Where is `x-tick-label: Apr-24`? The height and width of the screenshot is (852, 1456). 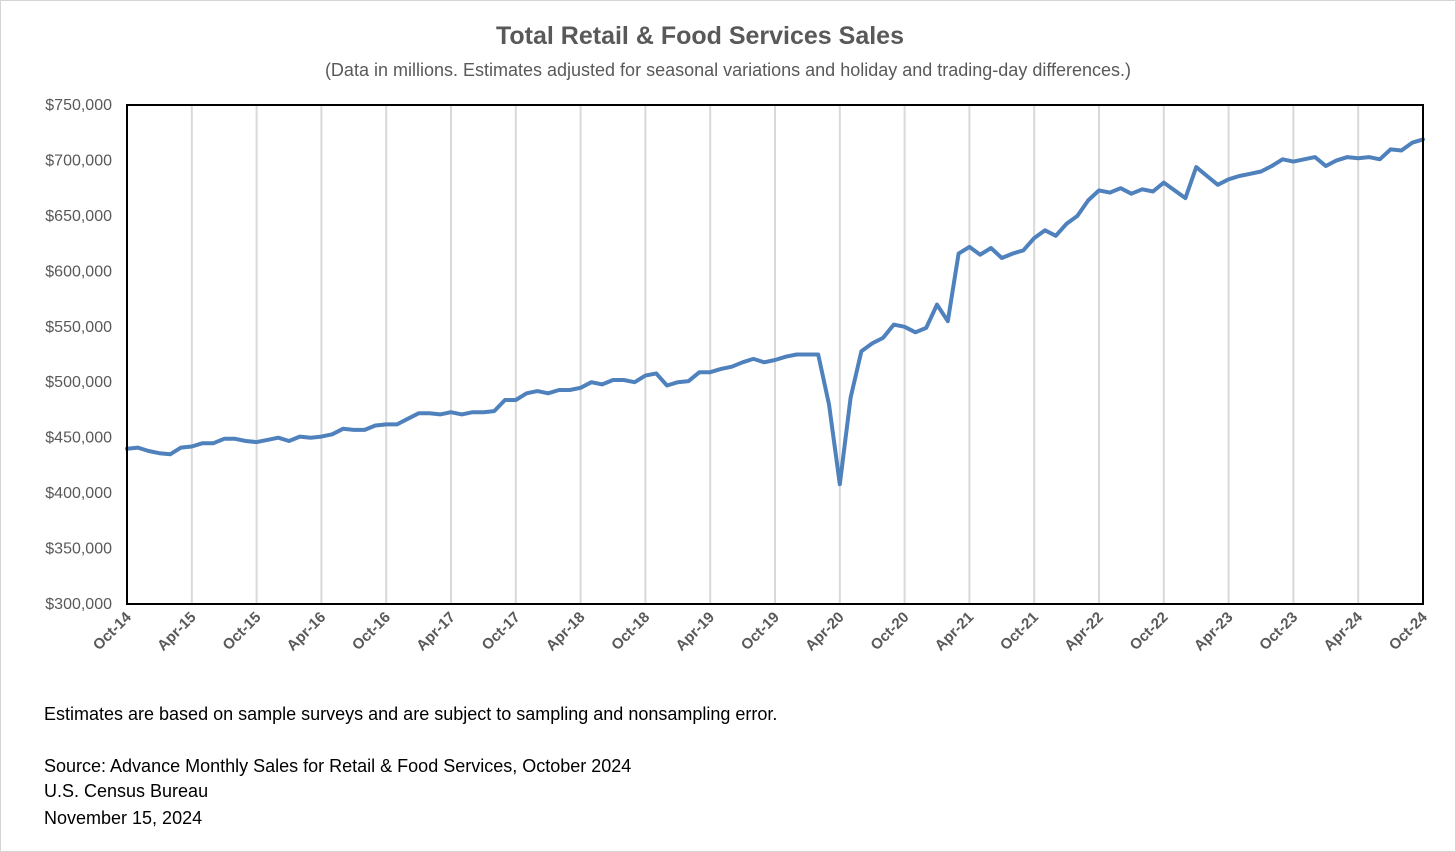 x-tick-label: Apr-24 is located at coordinates (1343, 631).